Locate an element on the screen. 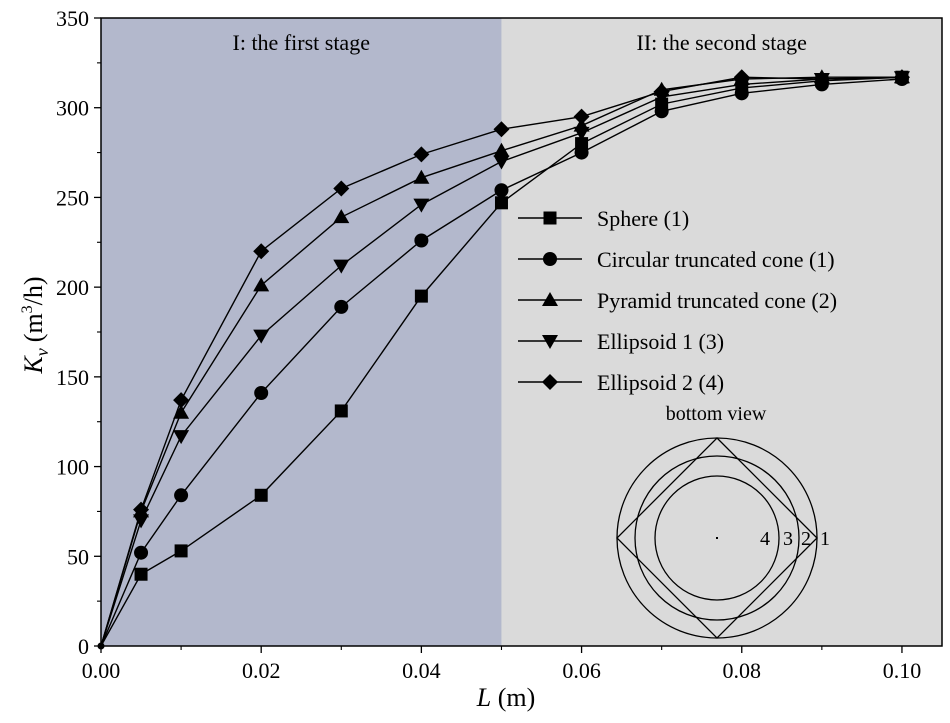  legend-label: Sphere (1) is located at coordinates (643, 218).